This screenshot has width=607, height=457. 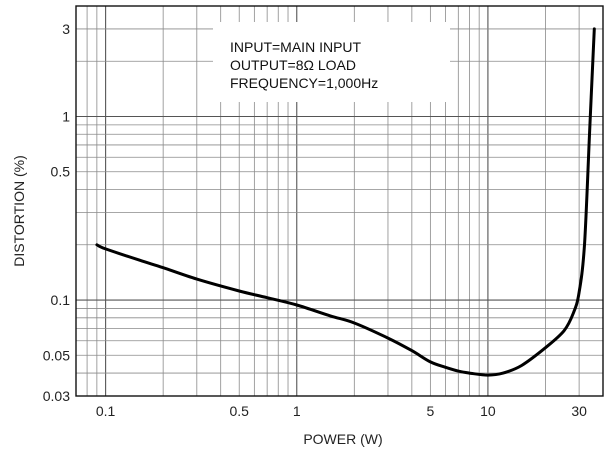 What do you see at coordinates (56, 212) in the screenshot?
I see `y-tick-labels: 3 1 0.5 0.1 0.05 0.03` at bounding box center [56, 212].